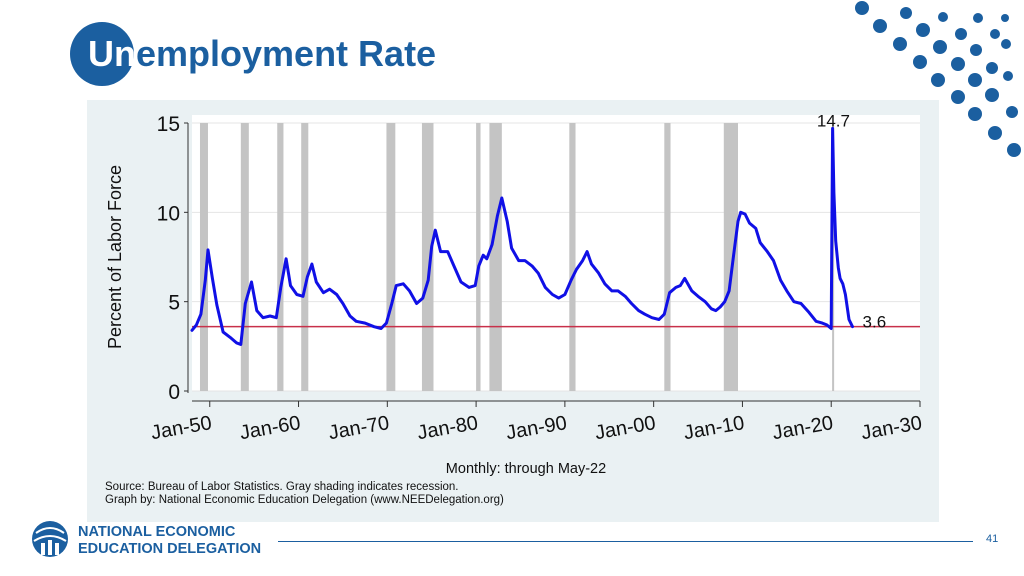 The width and height of the screenshot is (1024, 576). I want to click on decorative-dots, so click(938, 79).